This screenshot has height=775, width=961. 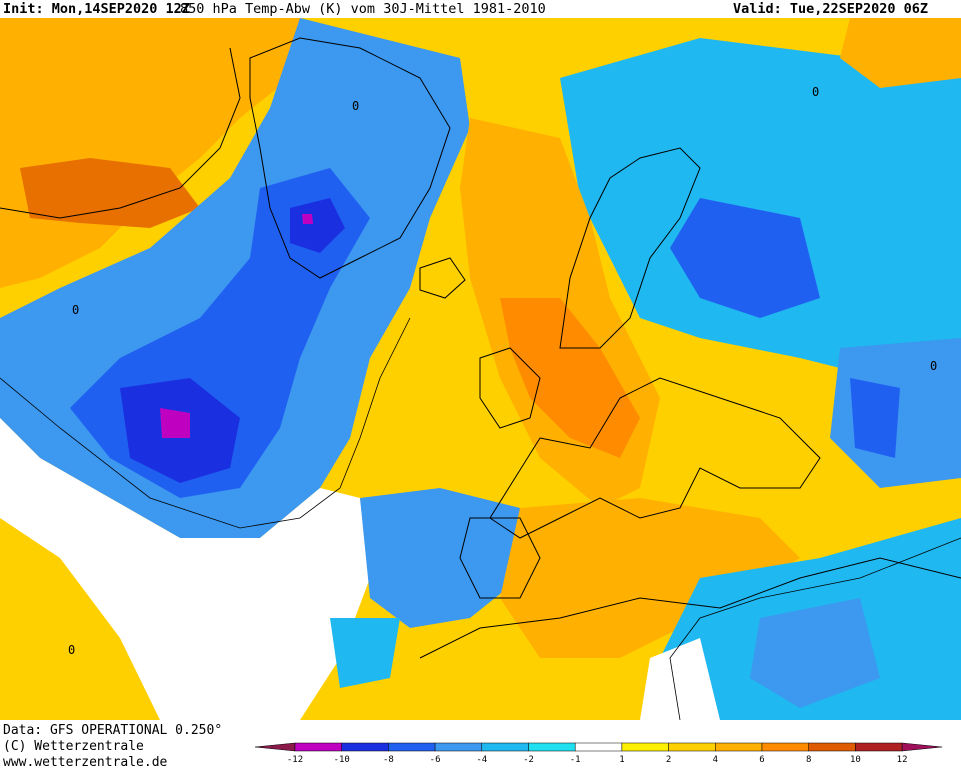 What do you see at coordinates (500, 558) in the screenshot?
I see `coastline-iberia` at bounding box center [500, 558].